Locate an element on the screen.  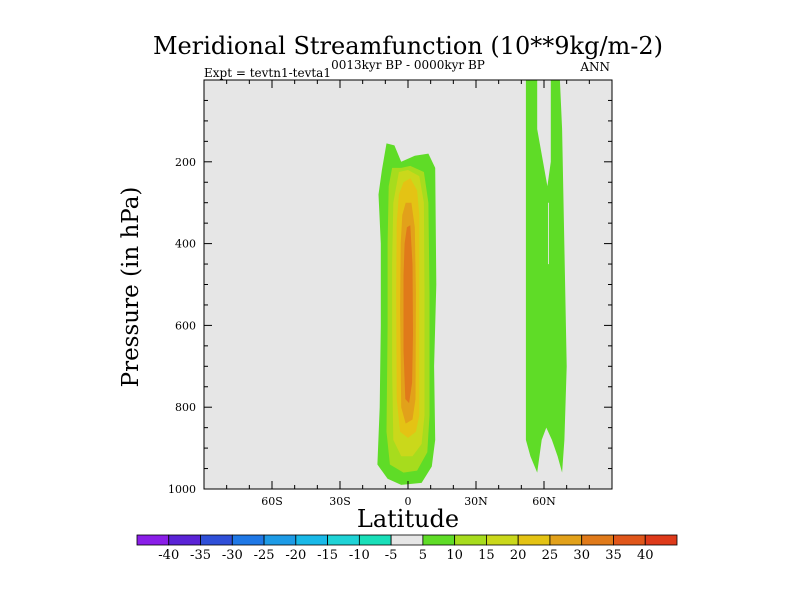
colorbar-label: 20 is located at coordinates (518, 555).